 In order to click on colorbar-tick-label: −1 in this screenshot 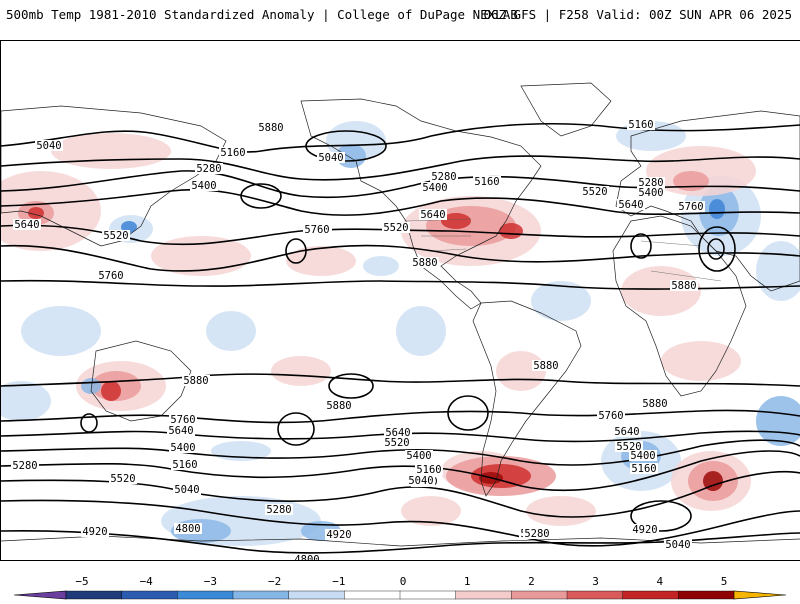, I will do `click(338, 581)`.